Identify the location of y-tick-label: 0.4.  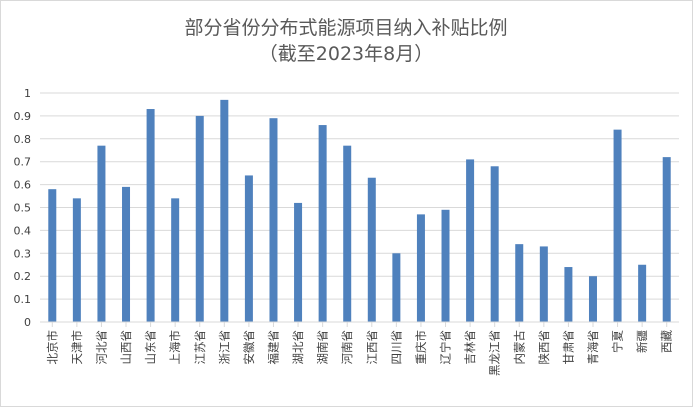
(23, 230).